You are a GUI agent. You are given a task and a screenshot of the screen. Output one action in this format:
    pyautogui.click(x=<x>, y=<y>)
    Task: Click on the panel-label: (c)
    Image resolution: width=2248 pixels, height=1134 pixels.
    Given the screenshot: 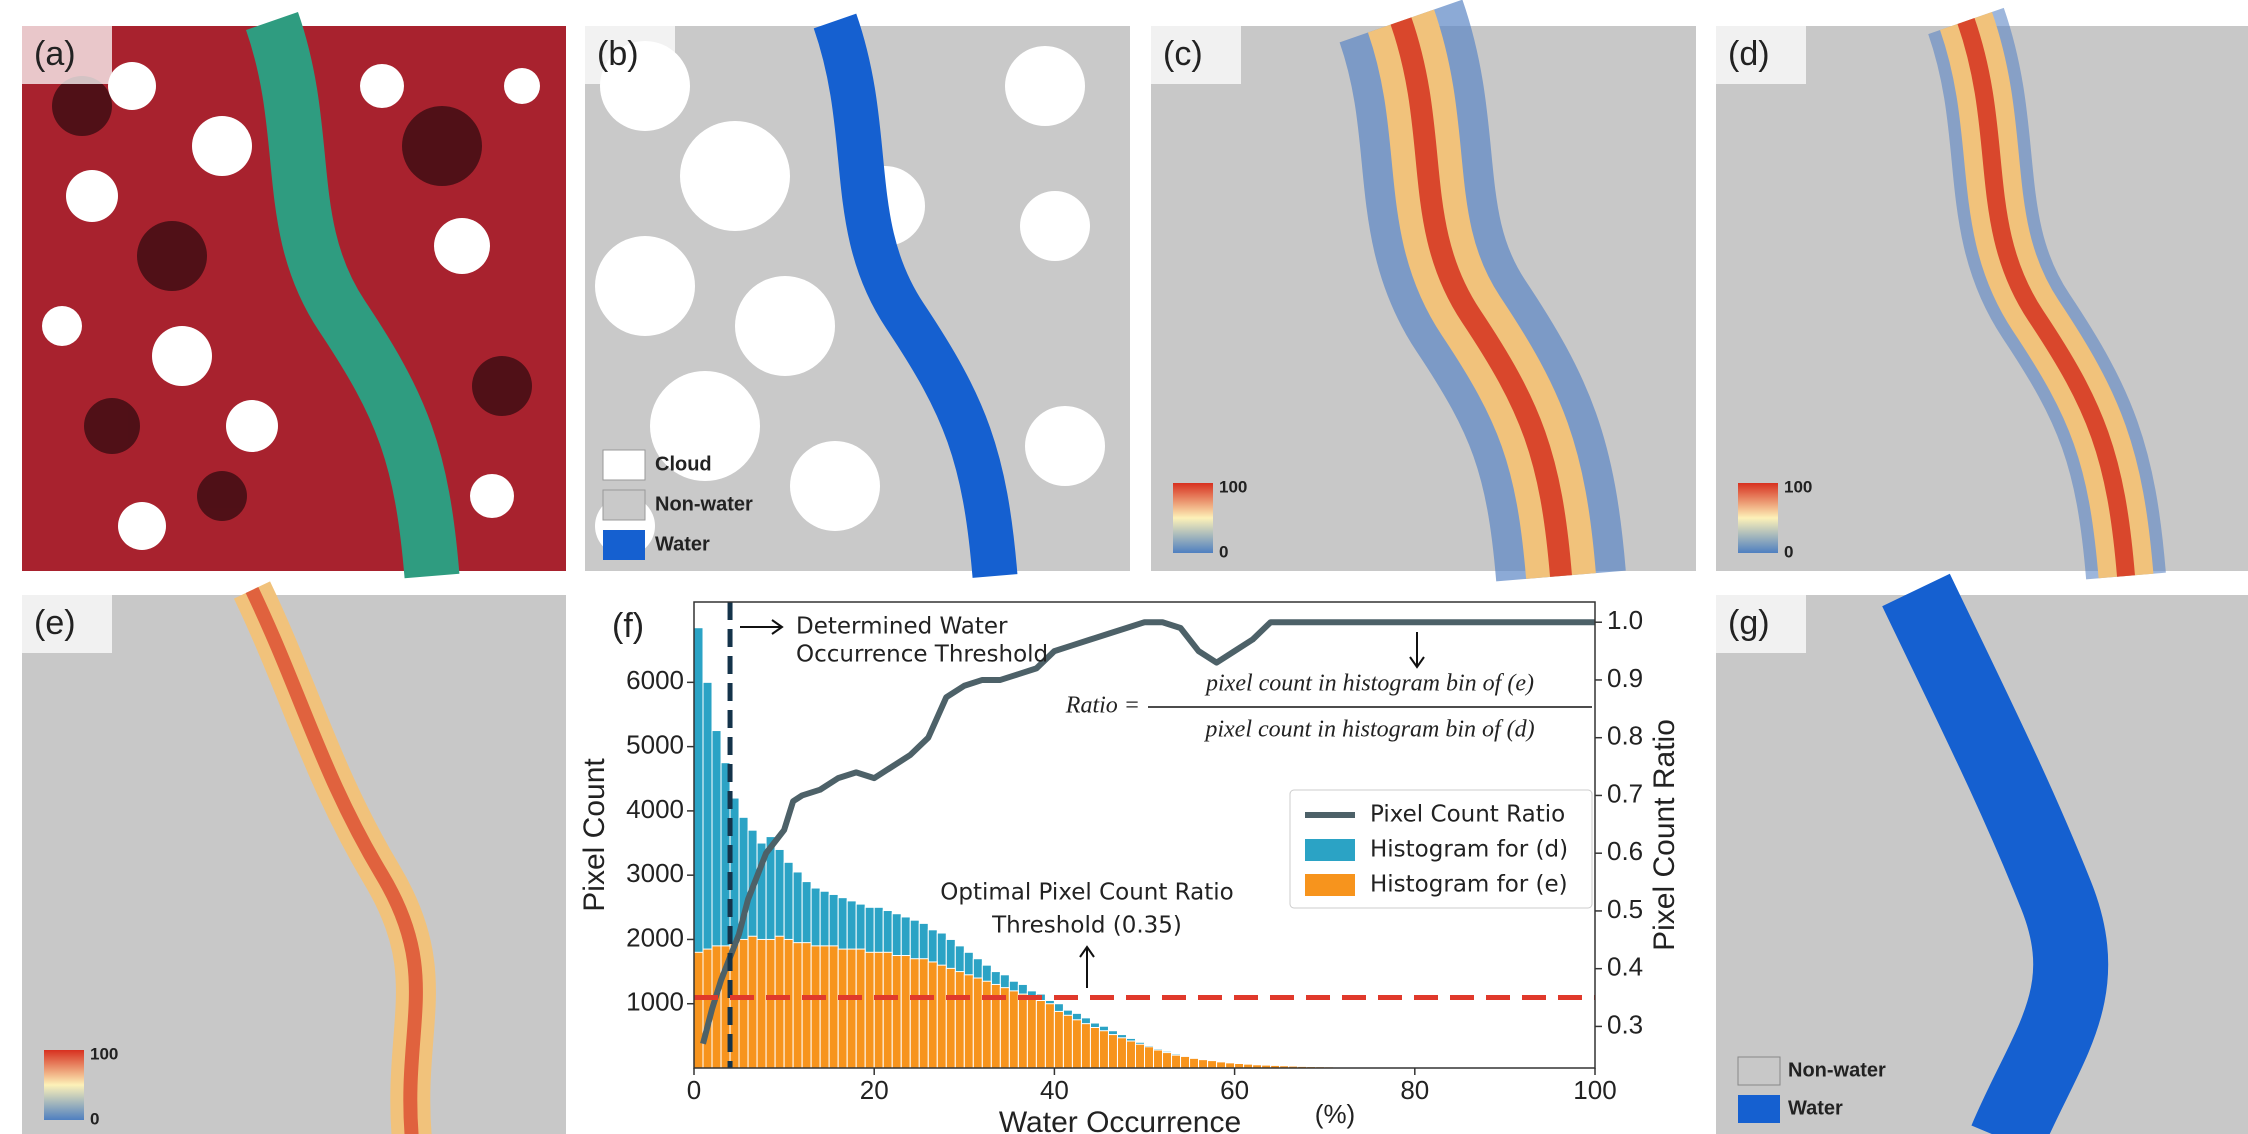 What is the action you would take?
    pyautogui.click(x=1183, y=54)
    